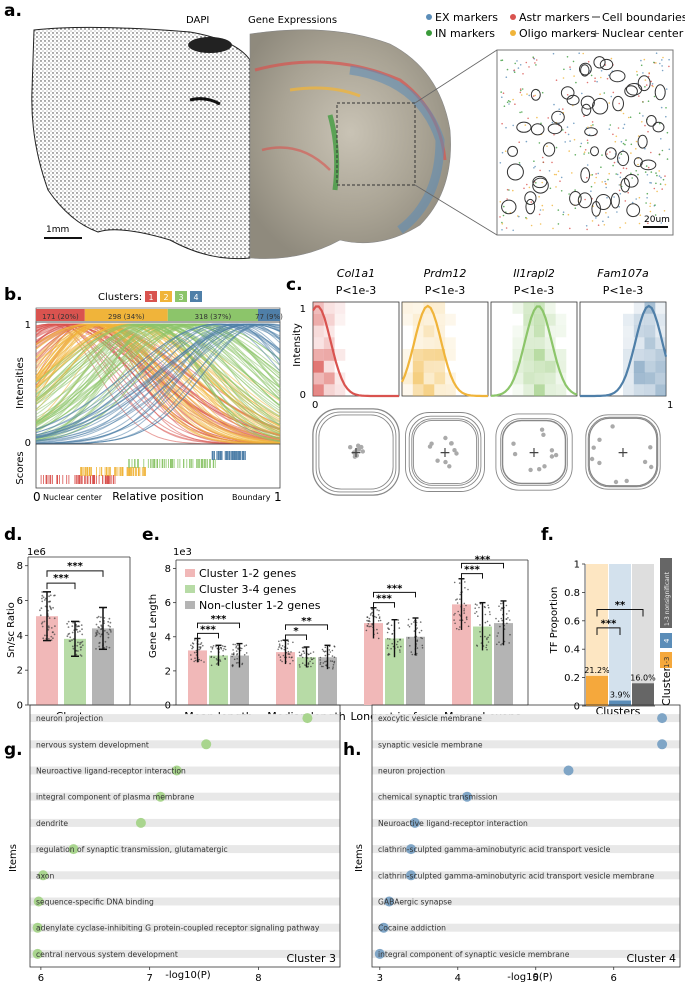 This screenshot has width=685, height=997. Describe the element at coordinates (397, 149) in the screenshot. I see `ex-marker-band` at that location.